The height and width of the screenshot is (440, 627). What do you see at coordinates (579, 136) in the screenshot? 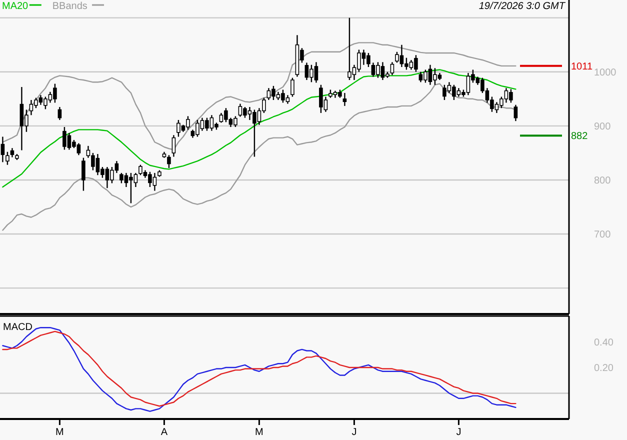
I see `ref-line-label: 882` at bounding box center [579, 136].